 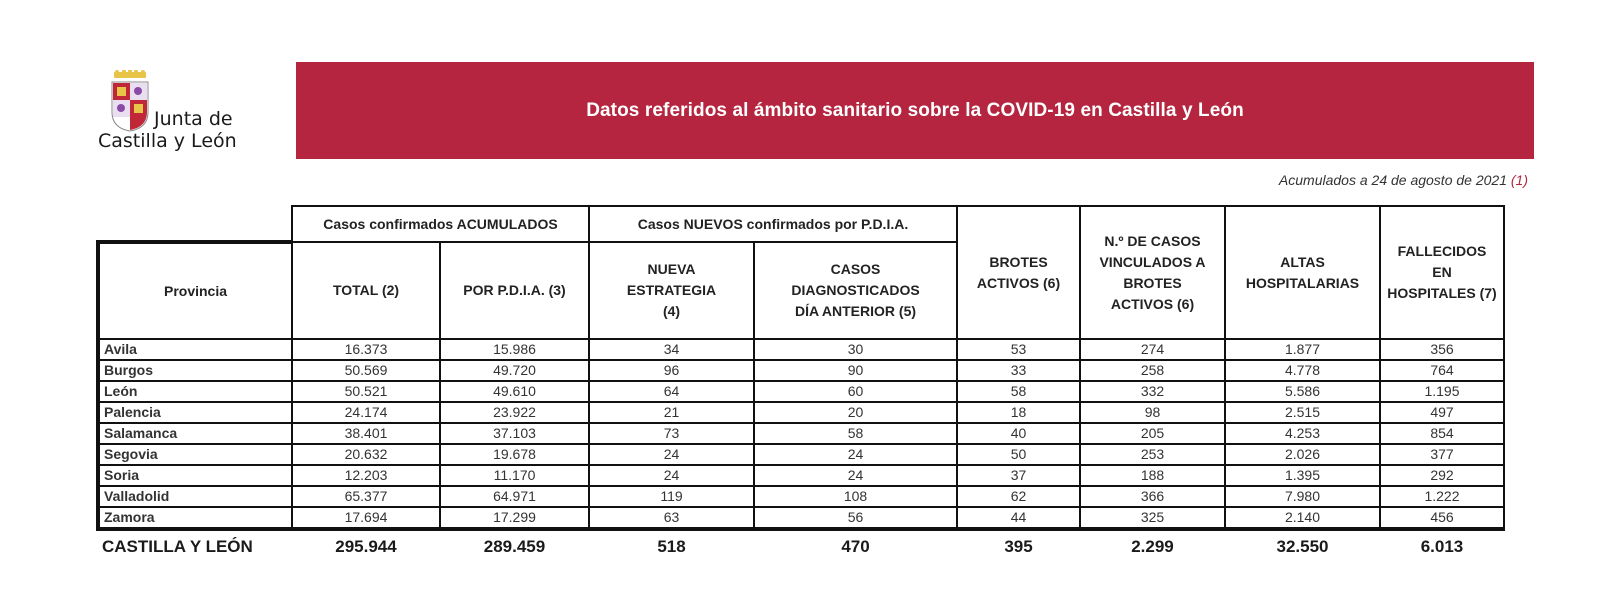 I want to click on cell-vinculados: 325, so click(x=1152, y=518).